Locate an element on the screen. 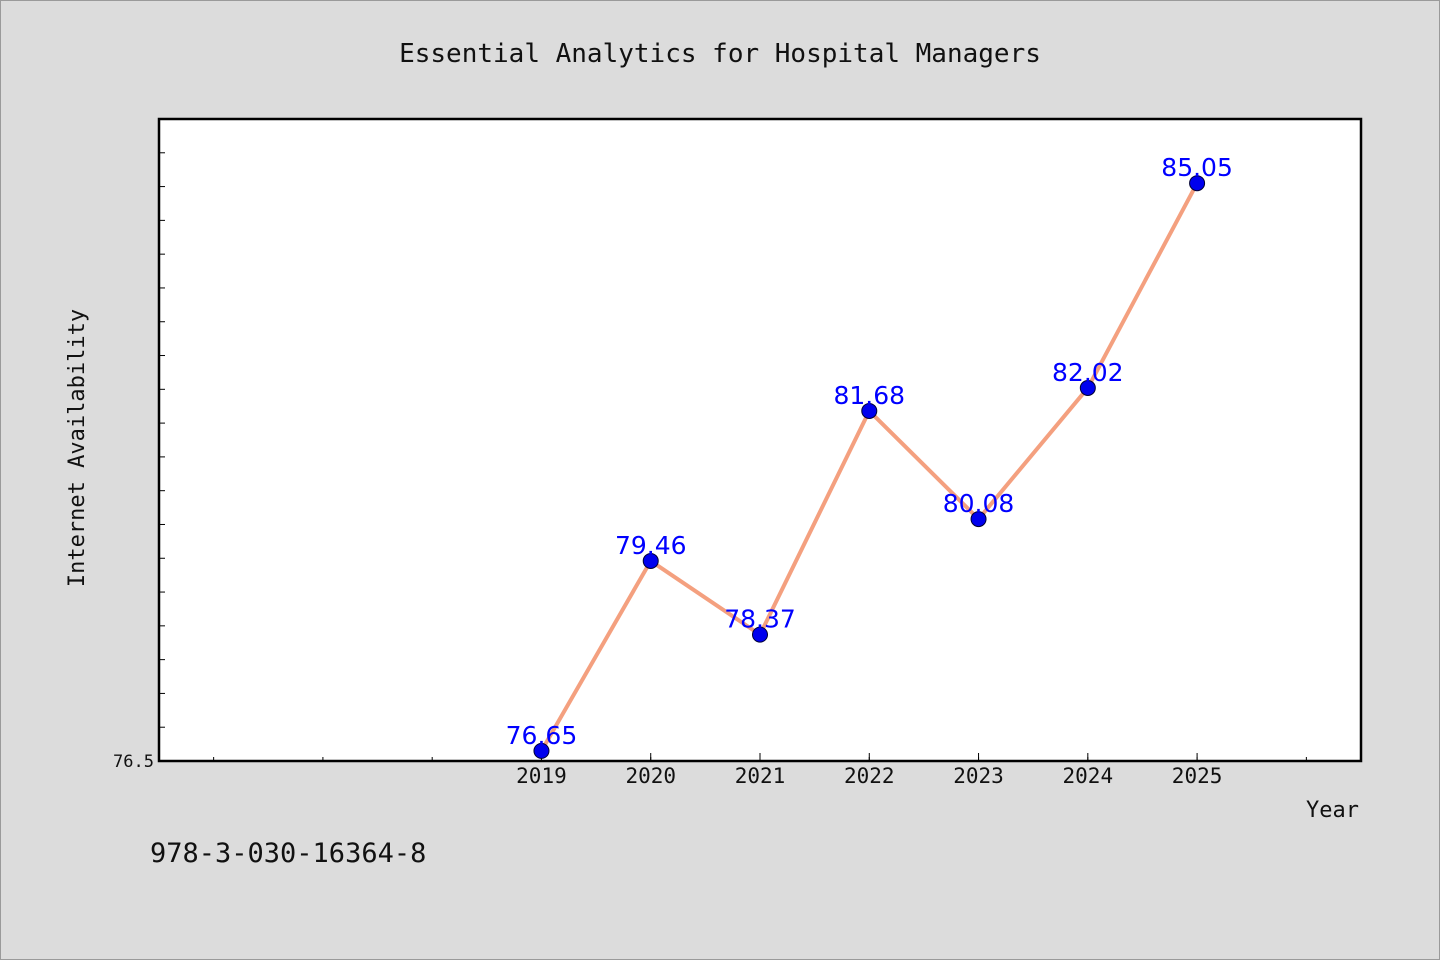 The width and height of the screenshot is (1440, 960). x-tick-label: 2020 is located at coordinates (650, 776).